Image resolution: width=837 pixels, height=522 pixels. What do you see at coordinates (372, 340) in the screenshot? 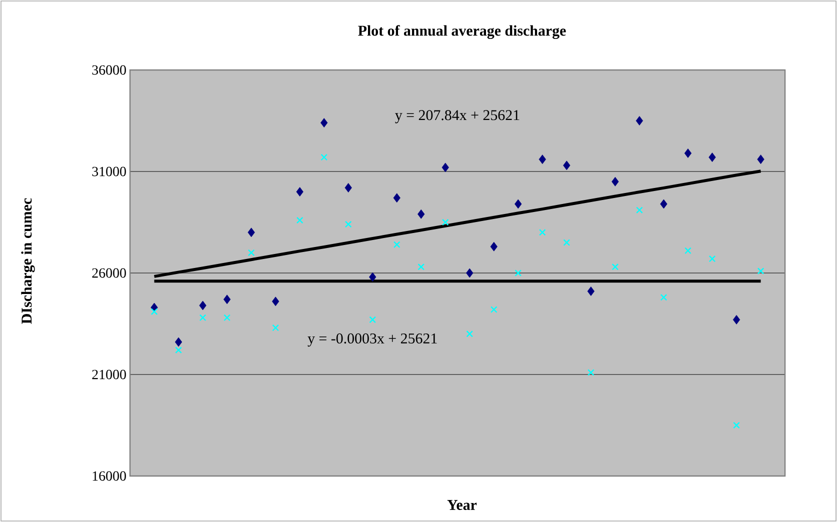
I see `annotation: y = -0.0003x + 25621` at bounding box center [372, 340].